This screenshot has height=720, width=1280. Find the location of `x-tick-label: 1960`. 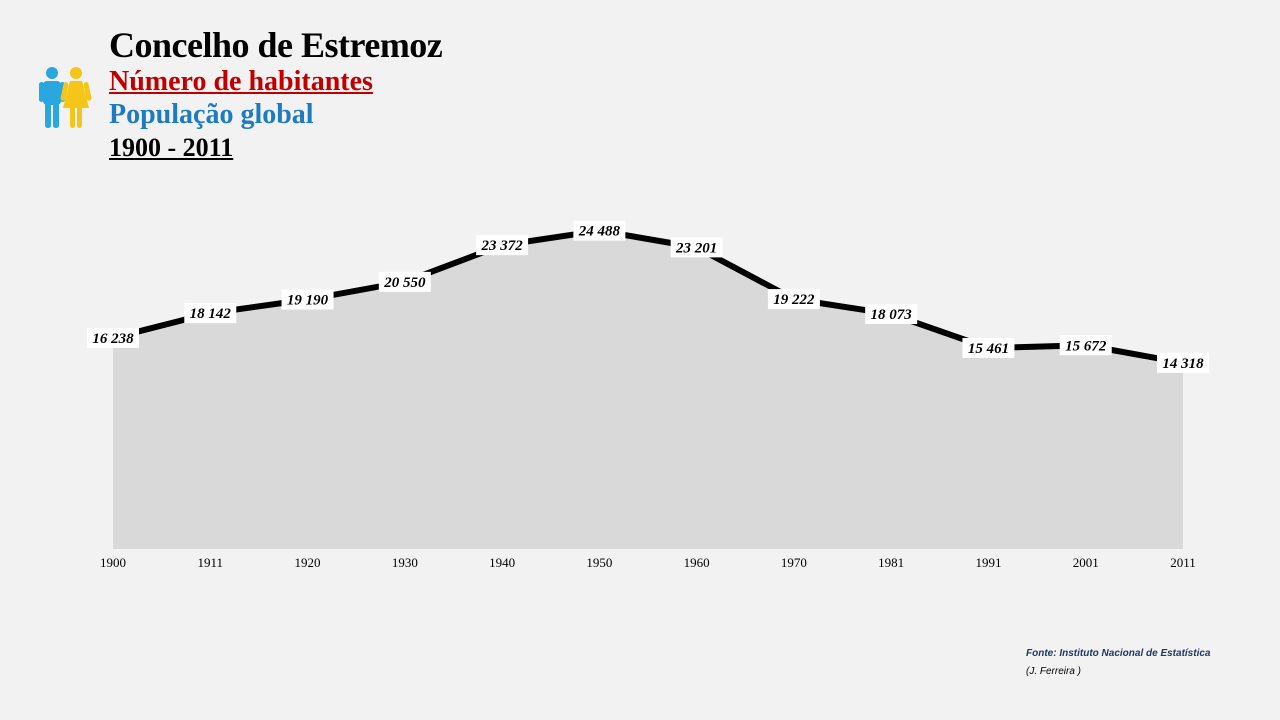

x-tick-label: 1960 is located at coordinates (697, 562).